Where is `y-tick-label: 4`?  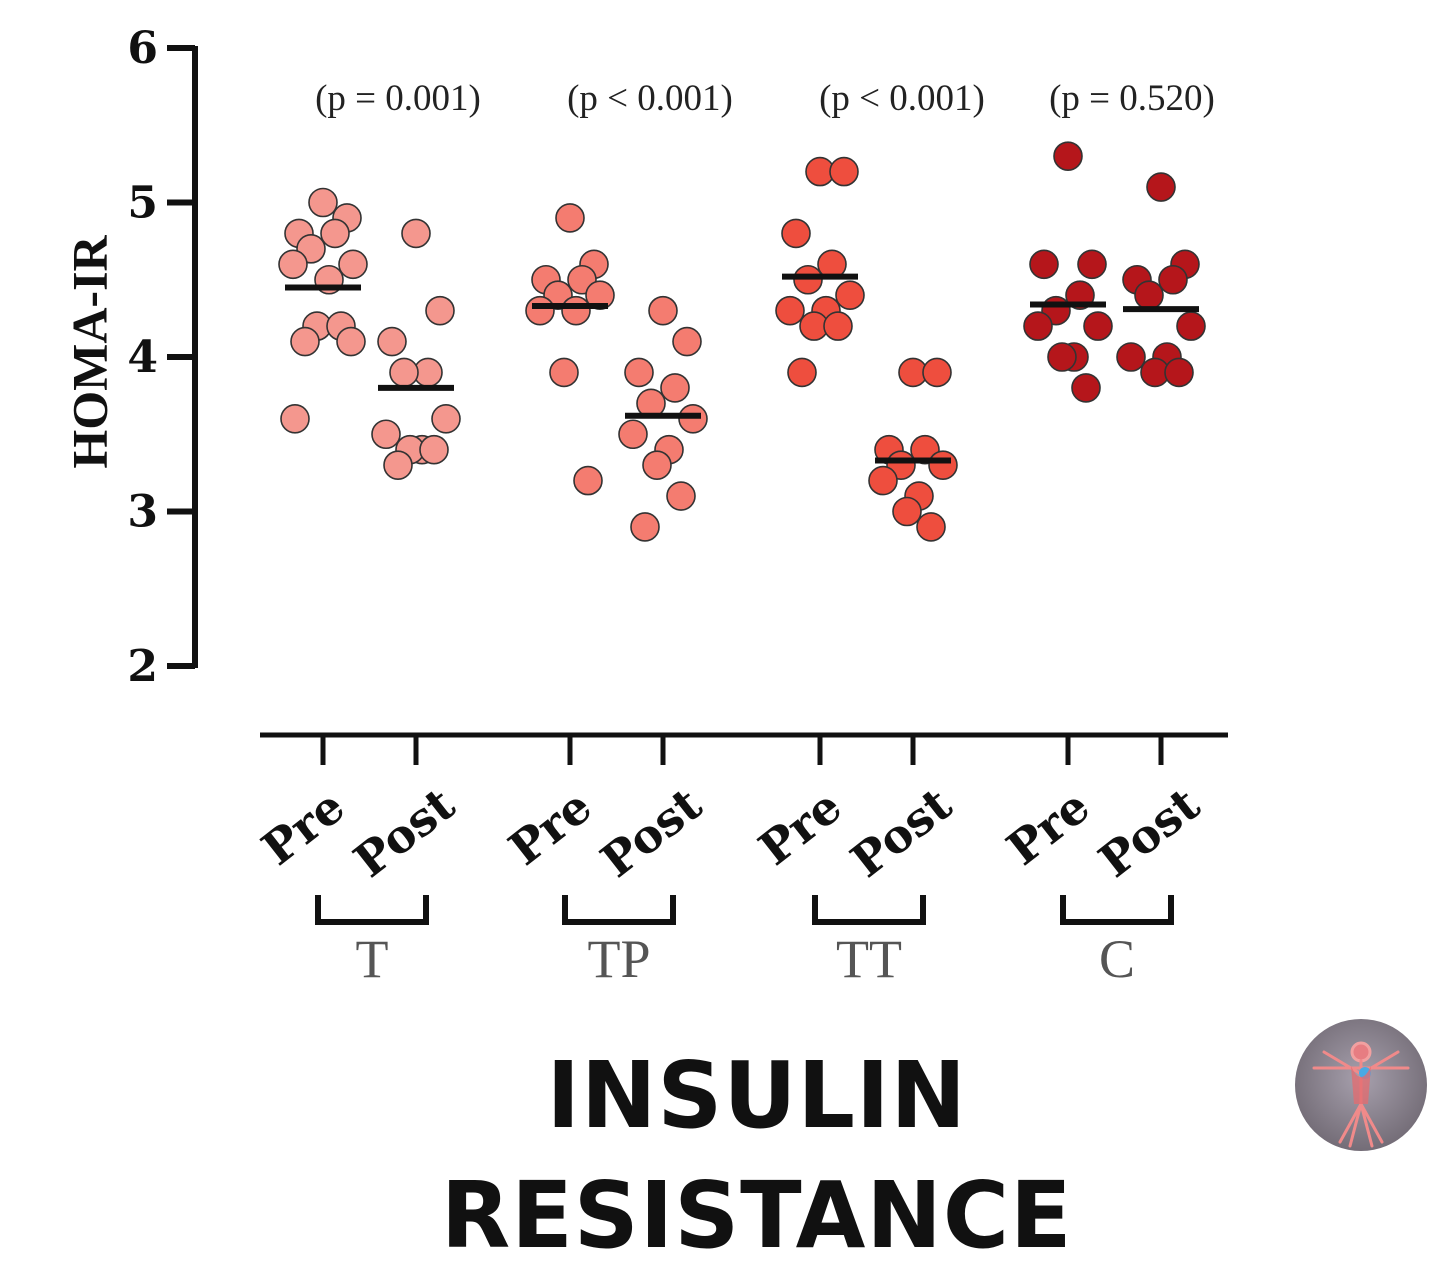
y-tick-label: 4 is located at coordinates (142, 357).